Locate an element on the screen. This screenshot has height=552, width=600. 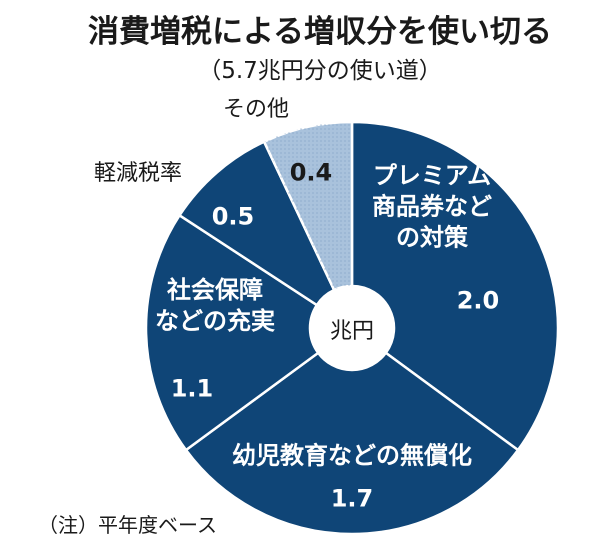
slice-value-4: 0.4 is located at coordinates (311, 173).